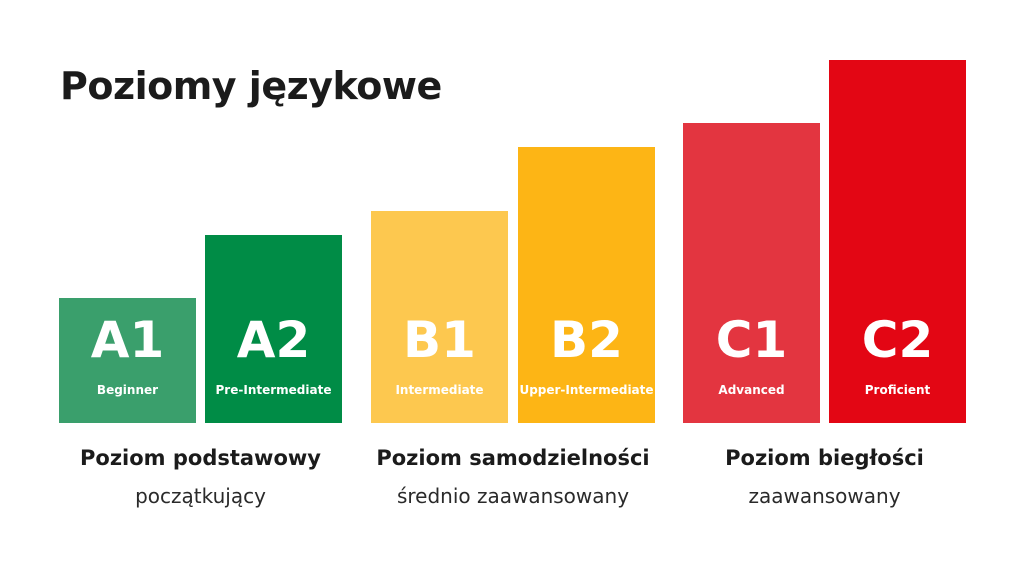 This screenshot has height=576, width=1024. I want to click on level-label: Upper-Intermediate, so click(586, 390).